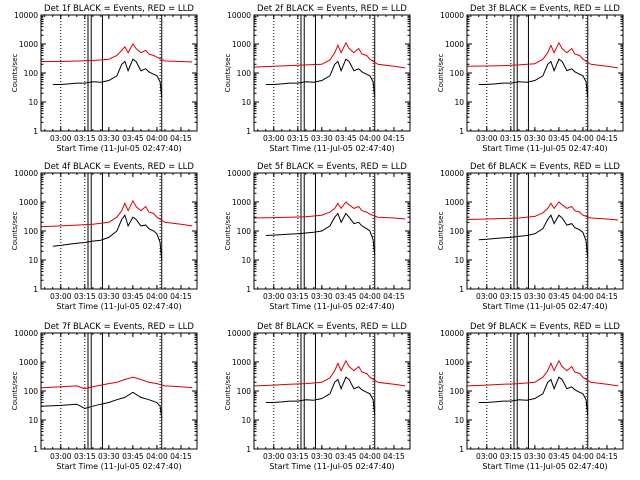 The image size is (640, 480). What do you see at coordinates (119, 327) in the screenshot?
I see `panel-title: Det 7f BLACK = Events, RED = LLD` at bounding box center [119, 327].